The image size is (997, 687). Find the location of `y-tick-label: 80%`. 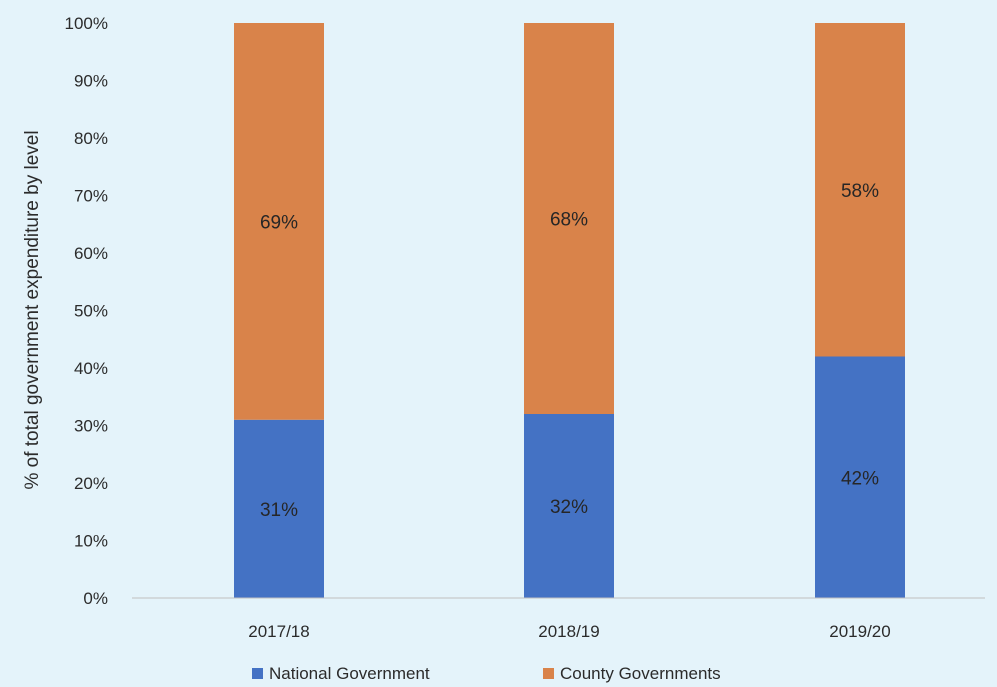

y-tick-label: 80% is located at coordinates (91, 138).